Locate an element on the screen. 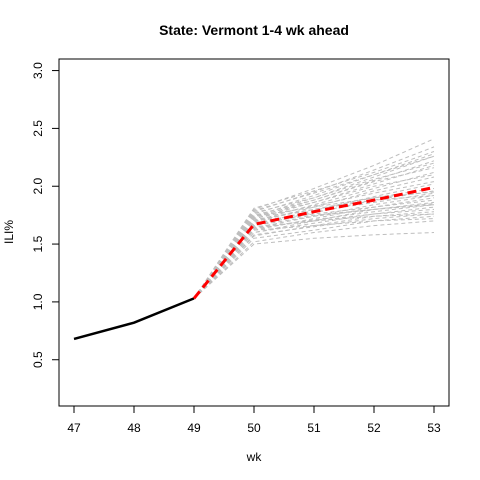 This screenshot has height=480, width=480. chart-title: State: Vermont 1-4 wk ahead is located at coordinates (254, 30).